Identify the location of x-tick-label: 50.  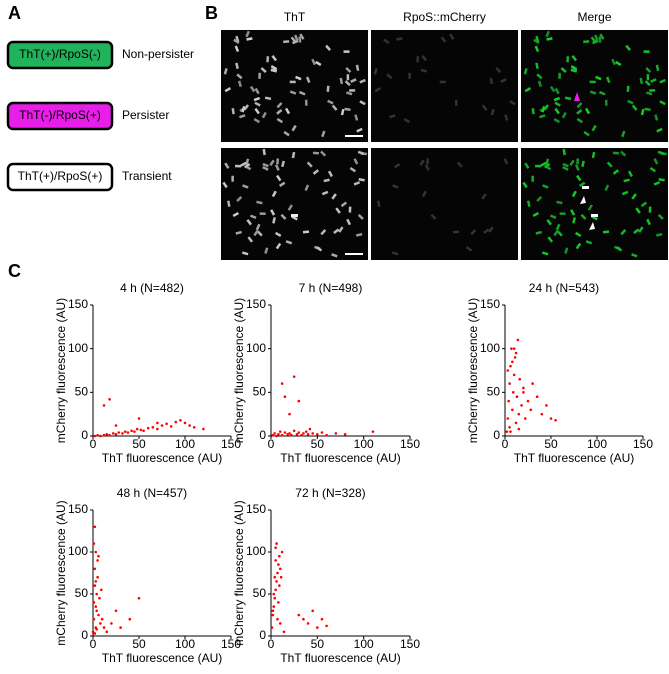
(139, 644).